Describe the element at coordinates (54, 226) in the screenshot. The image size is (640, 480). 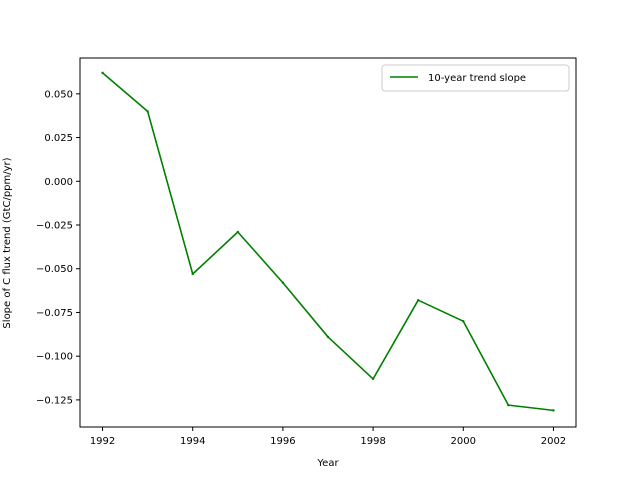
I see `y-tick-label: −0.025` at that location.